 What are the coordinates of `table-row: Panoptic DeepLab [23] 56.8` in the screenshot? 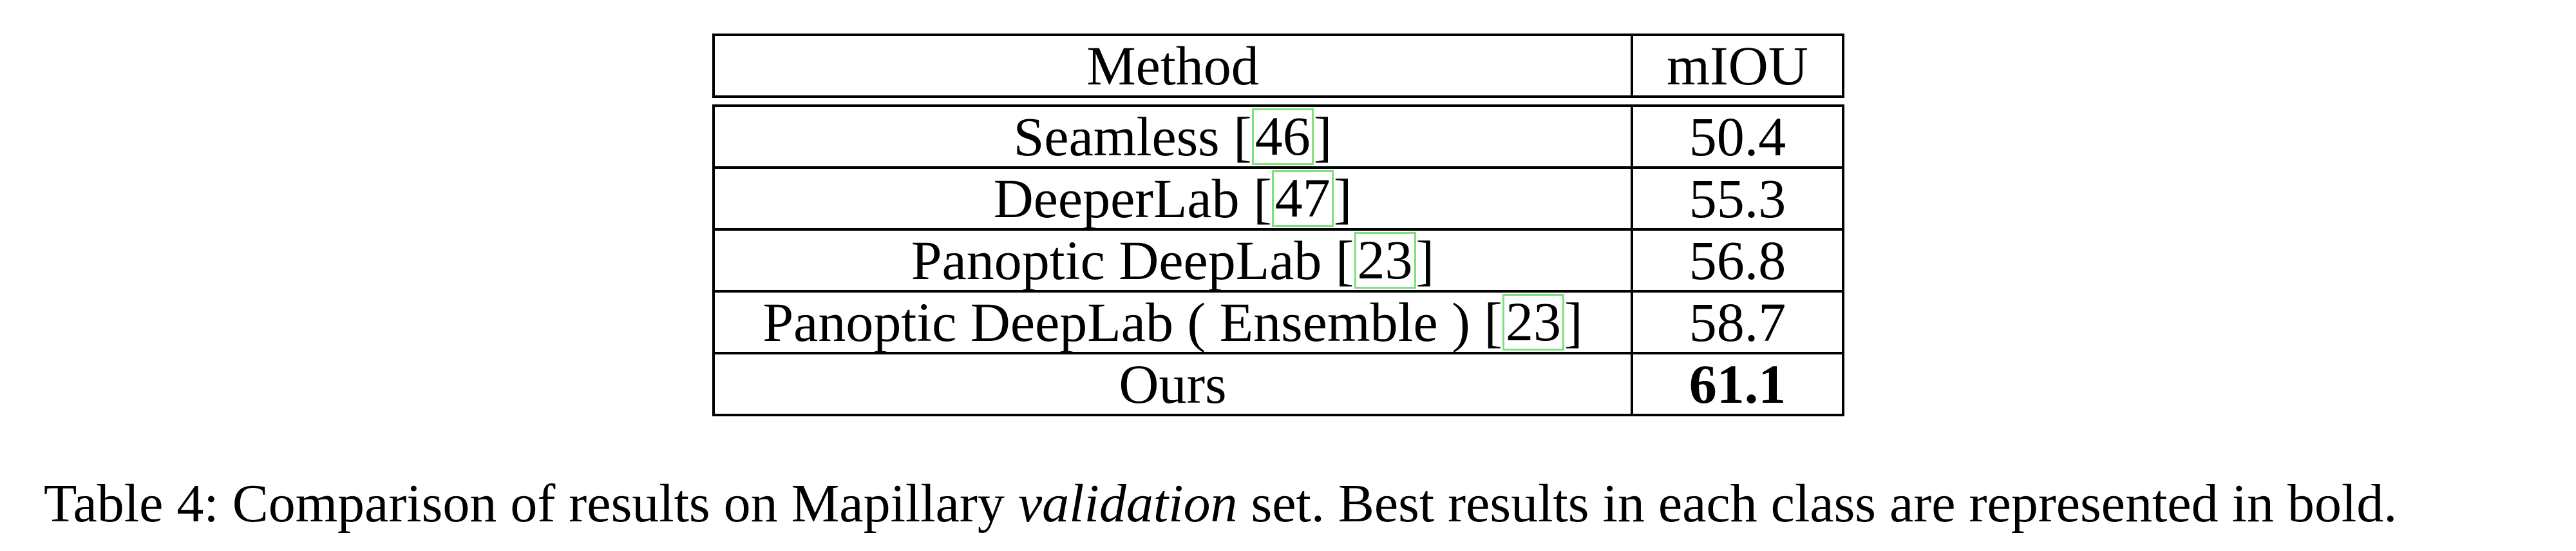 It's located at (1278, 260).